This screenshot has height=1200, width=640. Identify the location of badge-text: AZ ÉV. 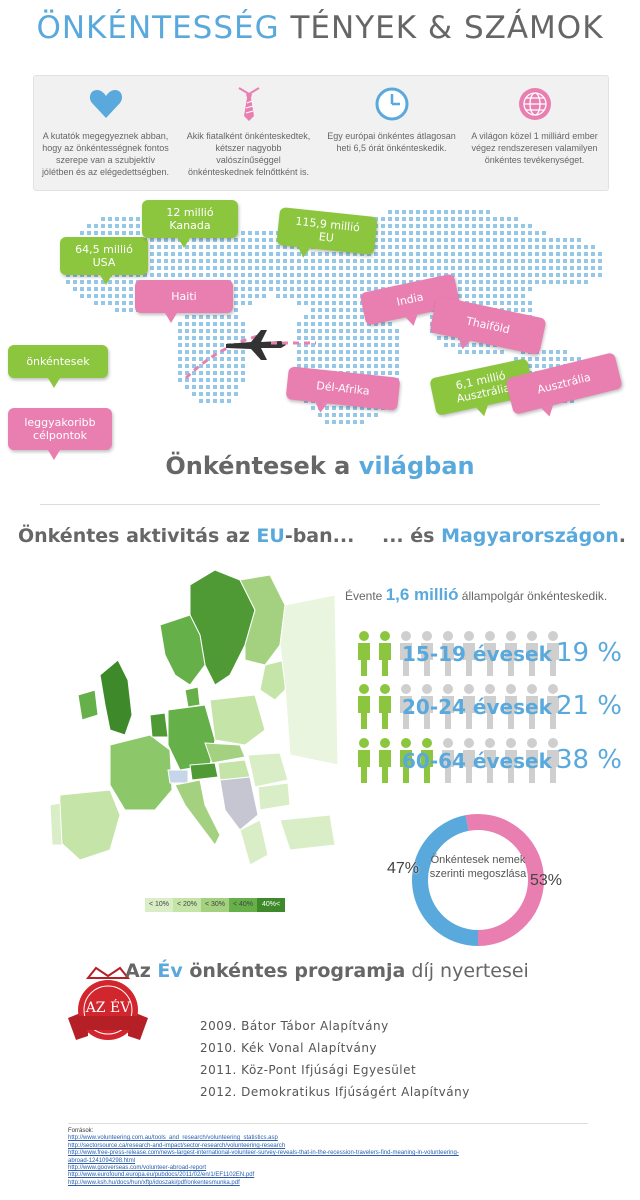
(108, 1007).